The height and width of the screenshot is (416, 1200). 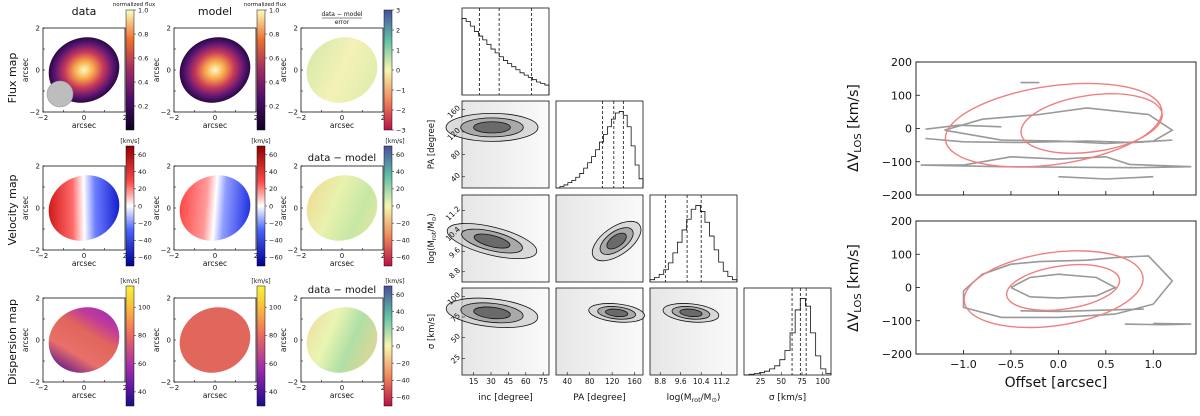 What do you see at coordinates (567, 381) in the screenshot?
I see `corner-xtick-label: 40` at bounding box center [567, 381].